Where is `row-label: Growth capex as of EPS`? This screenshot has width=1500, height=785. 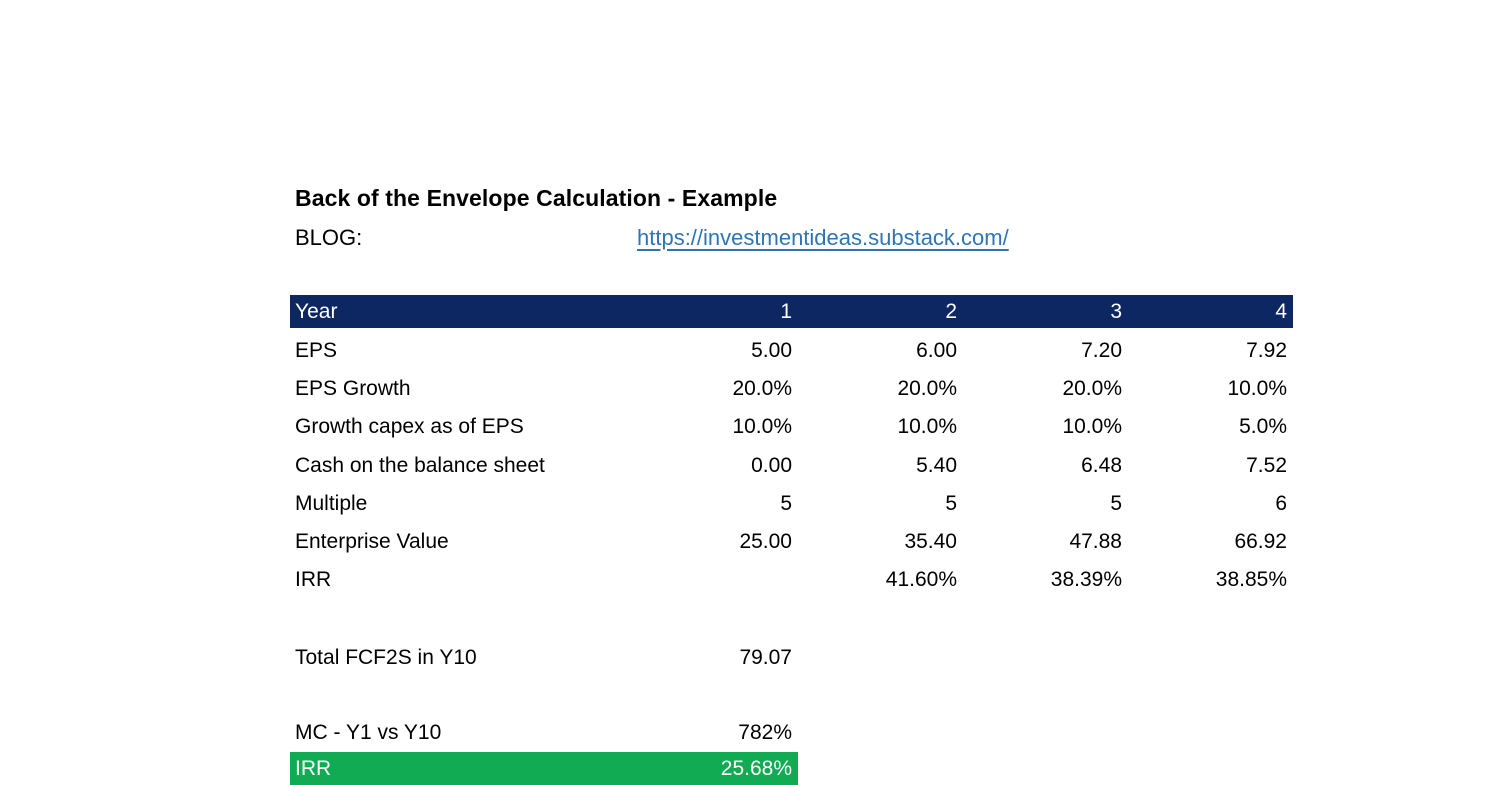
row-label: Growth capex as of EPS is located at coordinates (409, 427).